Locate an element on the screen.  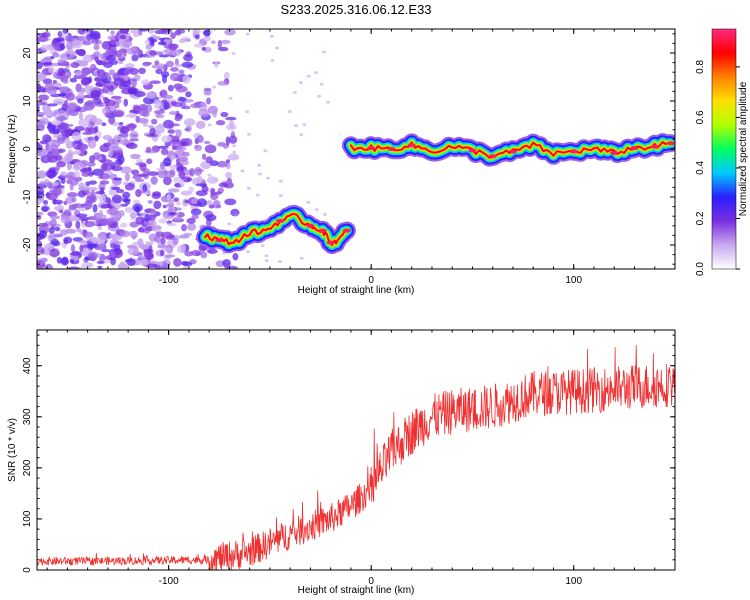
colorbar-tick-label: 0.0 is located at coordinates (700, 269).